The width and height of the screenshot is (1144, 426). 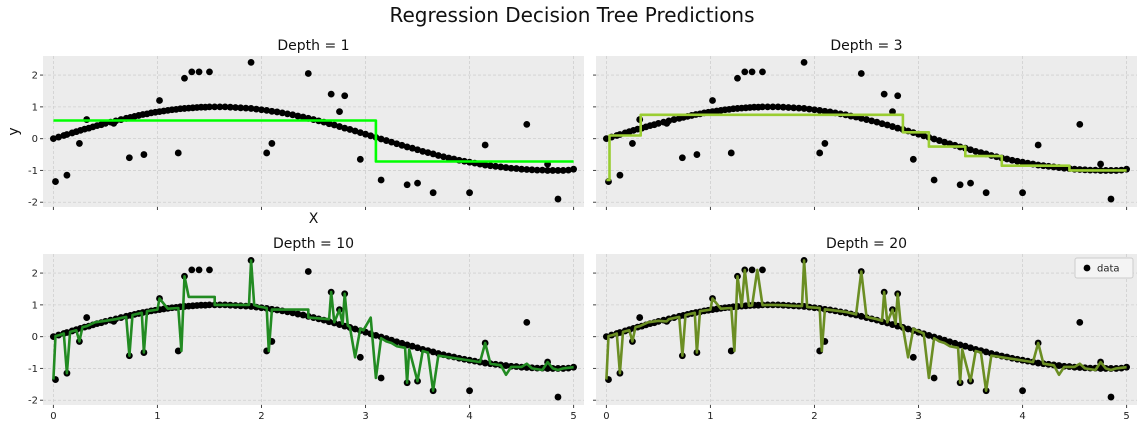 What do you see at coordinates (33, 401) in the screenshot?
I see `y-tick-label: -2` at bounding box center [33, 401].